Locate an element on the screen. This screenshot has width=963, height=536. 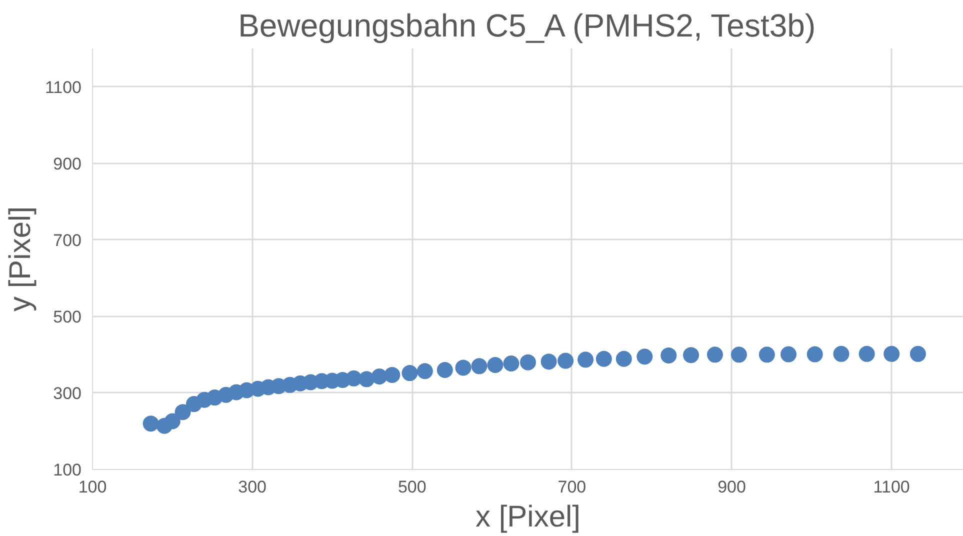
x-tick-label: 700 is located at coordinates (572, 487).